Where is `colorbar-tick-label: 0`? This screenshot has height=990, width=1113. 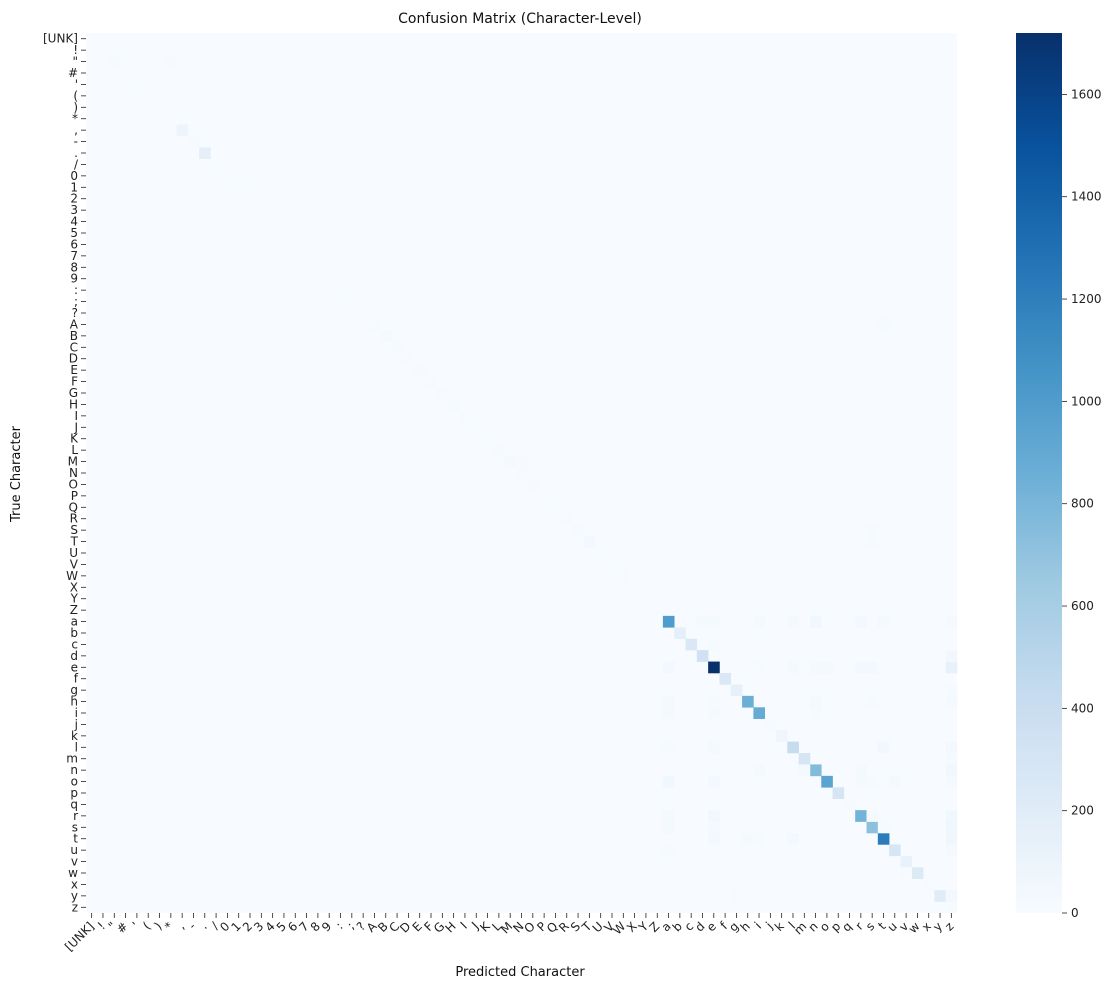
colorbar-tick-label: 0 is located at coordinates (1075, 913).